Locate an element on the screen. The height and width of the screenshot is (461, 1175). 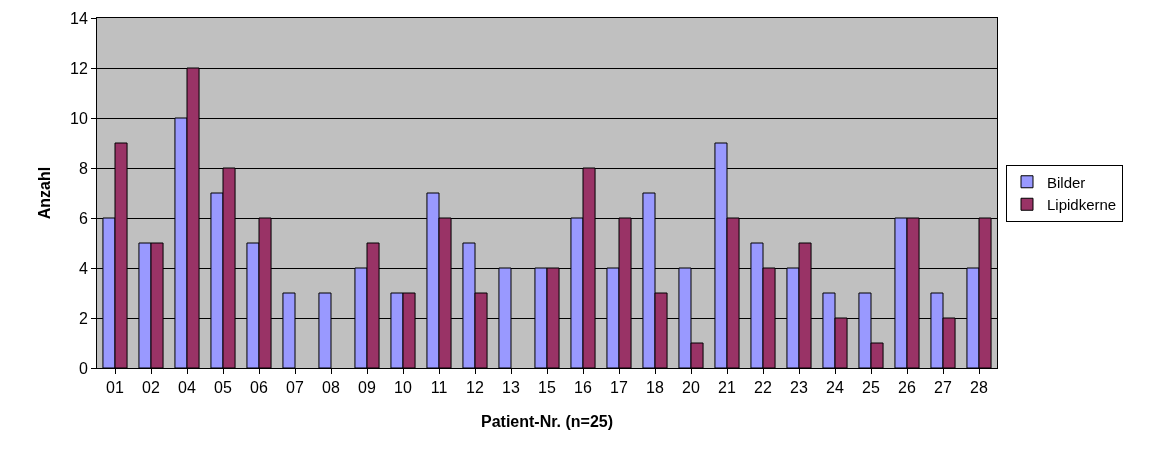
y-tick-label: 10 is located at coordinates (79, 118).